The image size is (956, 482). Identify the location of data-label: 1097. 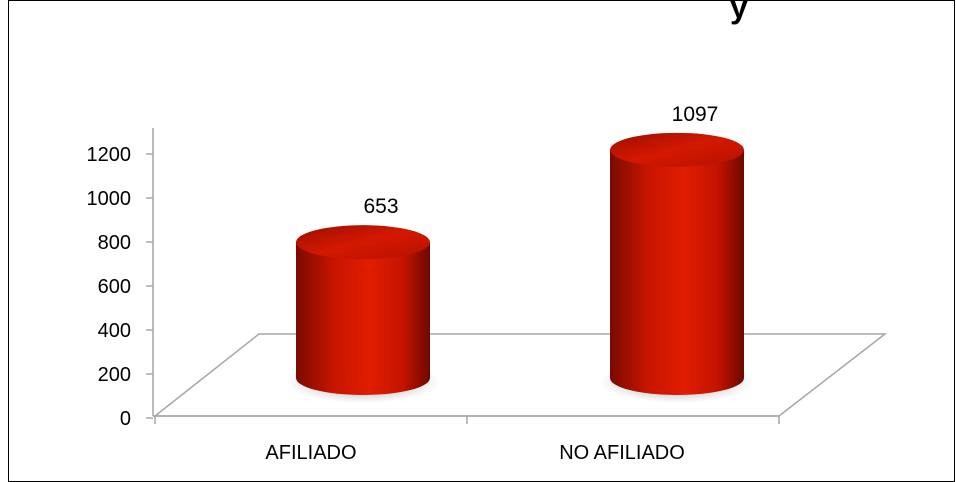
(695, 114).